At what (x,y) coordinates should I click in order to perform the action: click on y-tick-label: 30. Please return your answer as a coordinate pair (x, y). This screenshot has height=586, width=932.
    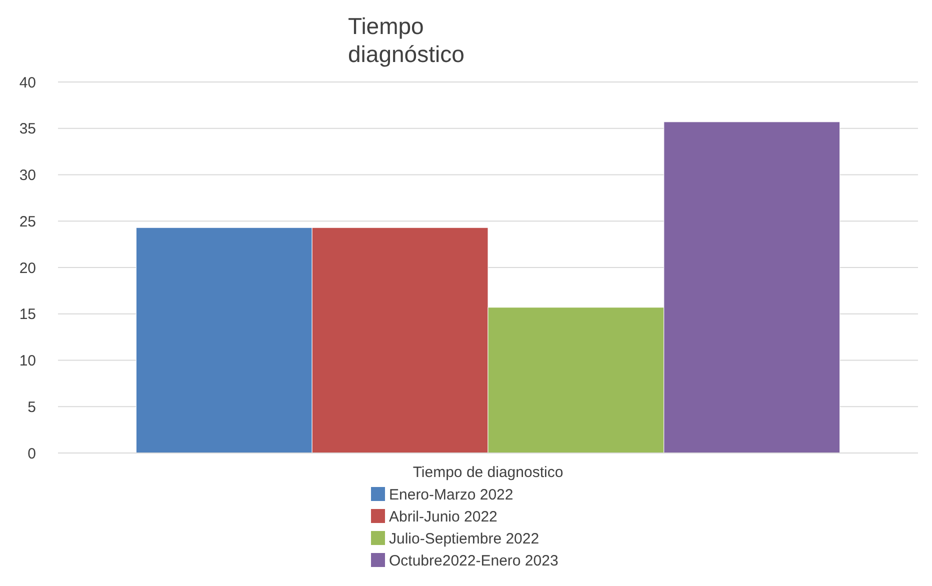
    Looking at the image, I should click on (27, 175).